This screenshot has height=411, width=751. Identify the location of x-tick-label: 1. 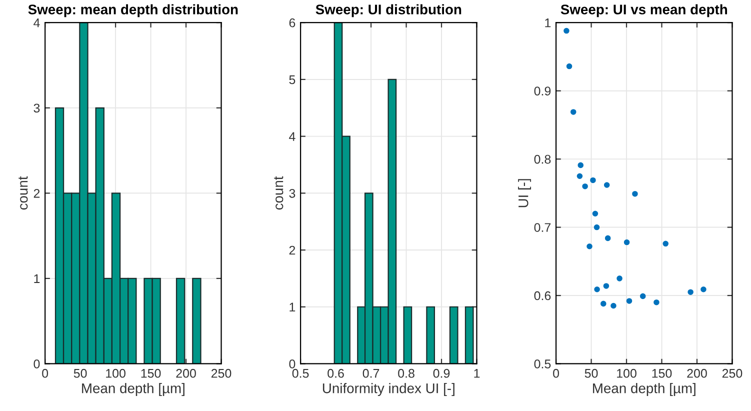
(477, 373).